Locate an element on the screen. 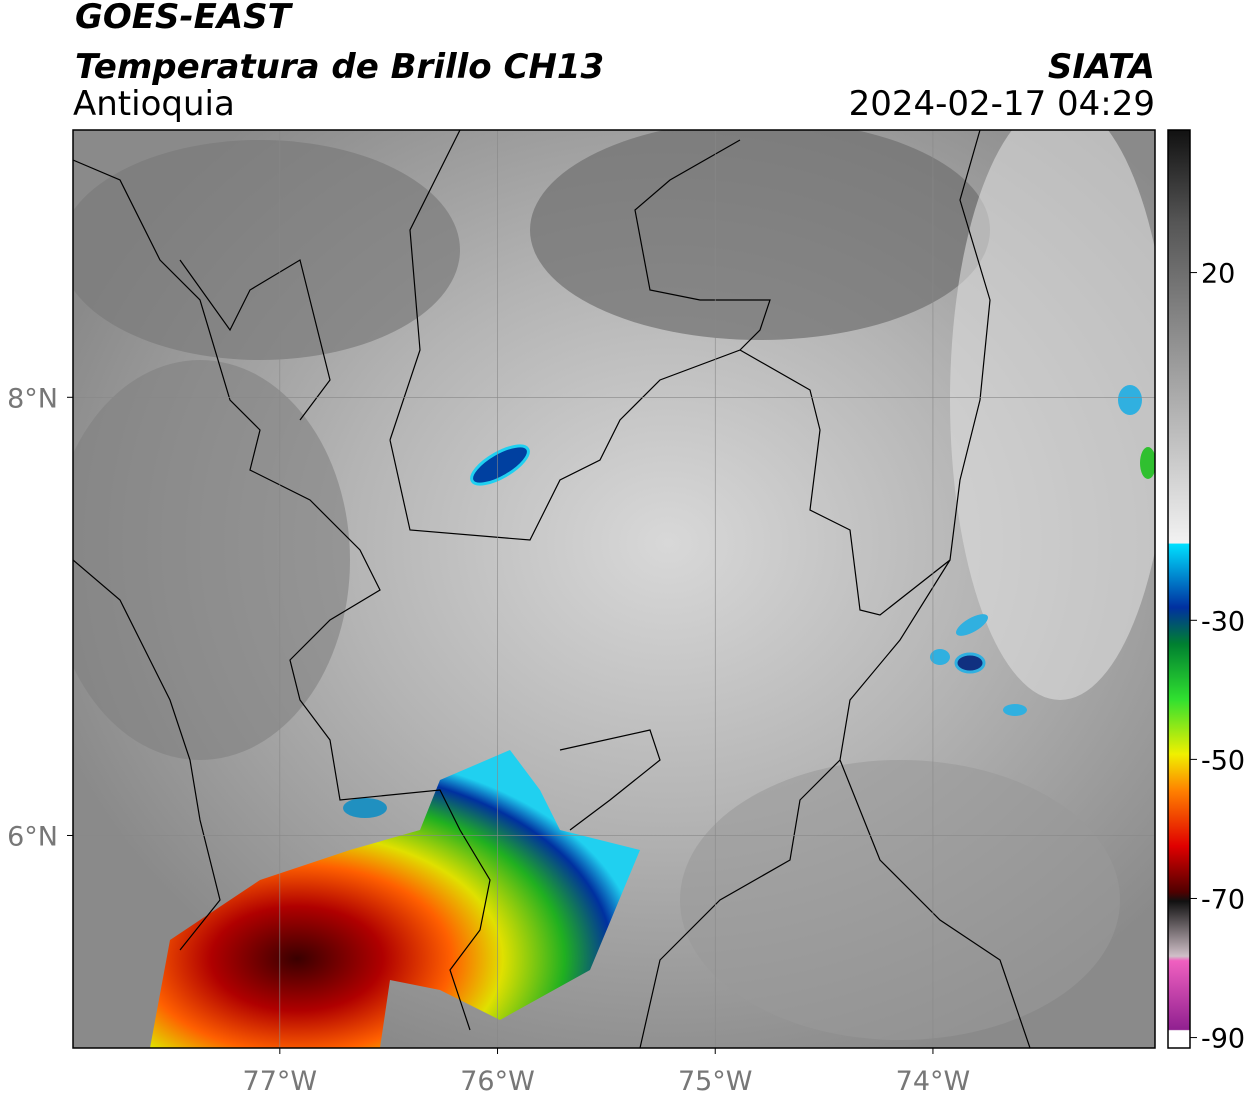 Image resolution: width=1252 pixels, height=1099 pixels. x-tick-label: 76°W is located at coordinates (497, 1081).